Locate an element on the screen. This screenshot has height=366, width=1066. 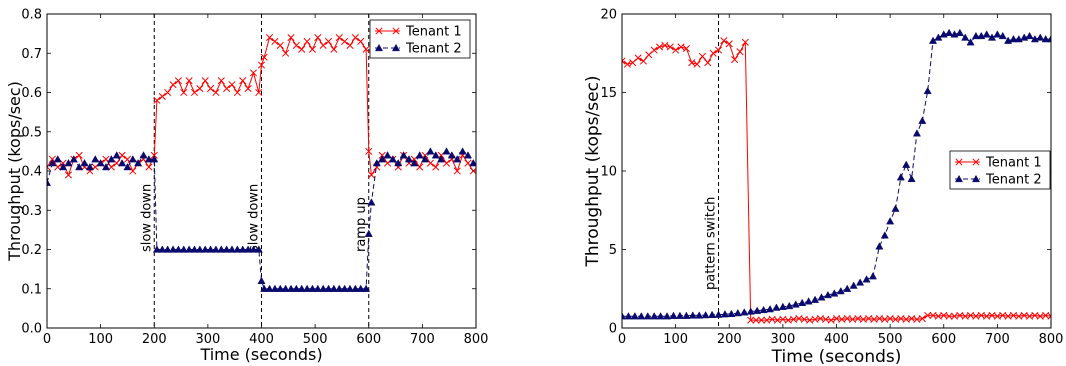
y-tick-label: 20 is located at coordinates (608, 15).